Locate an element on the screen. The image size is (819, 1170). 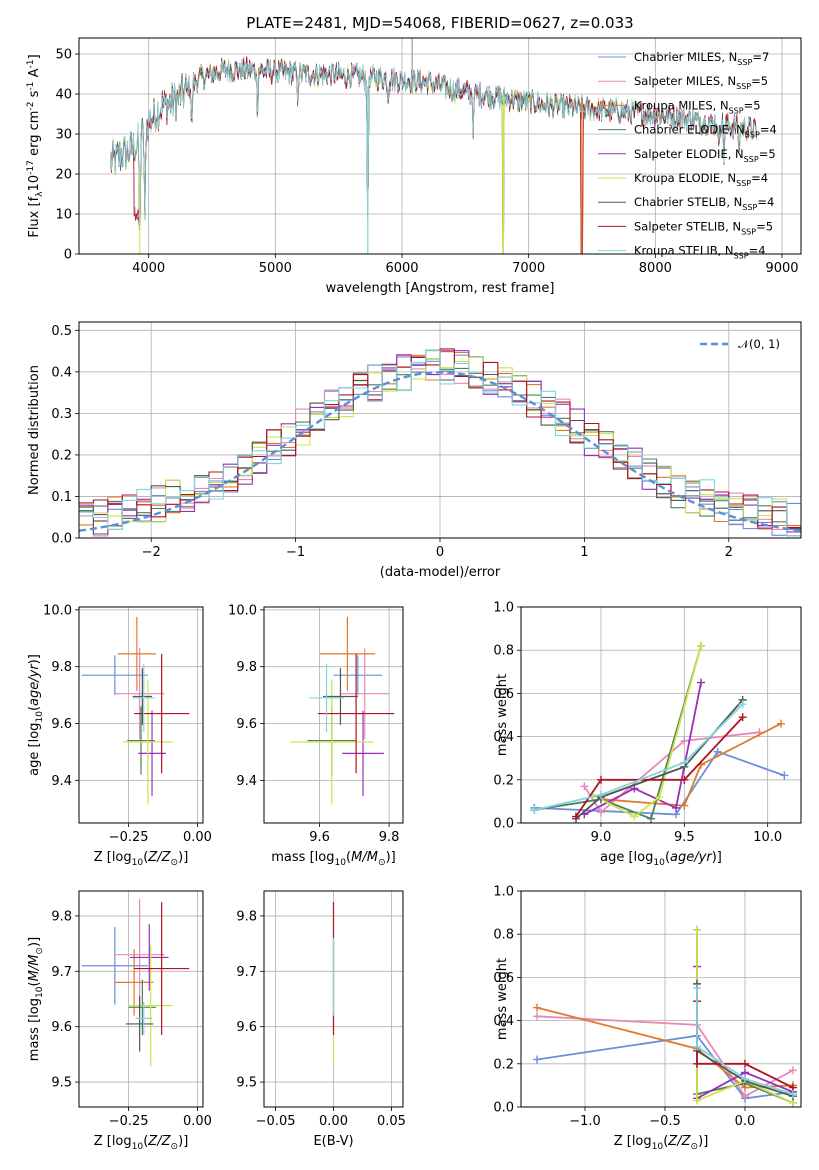
y-axis-label: Flux [fλ10-17 erg cm-2 s-1 A-1] is located at coordinates (35, 145).